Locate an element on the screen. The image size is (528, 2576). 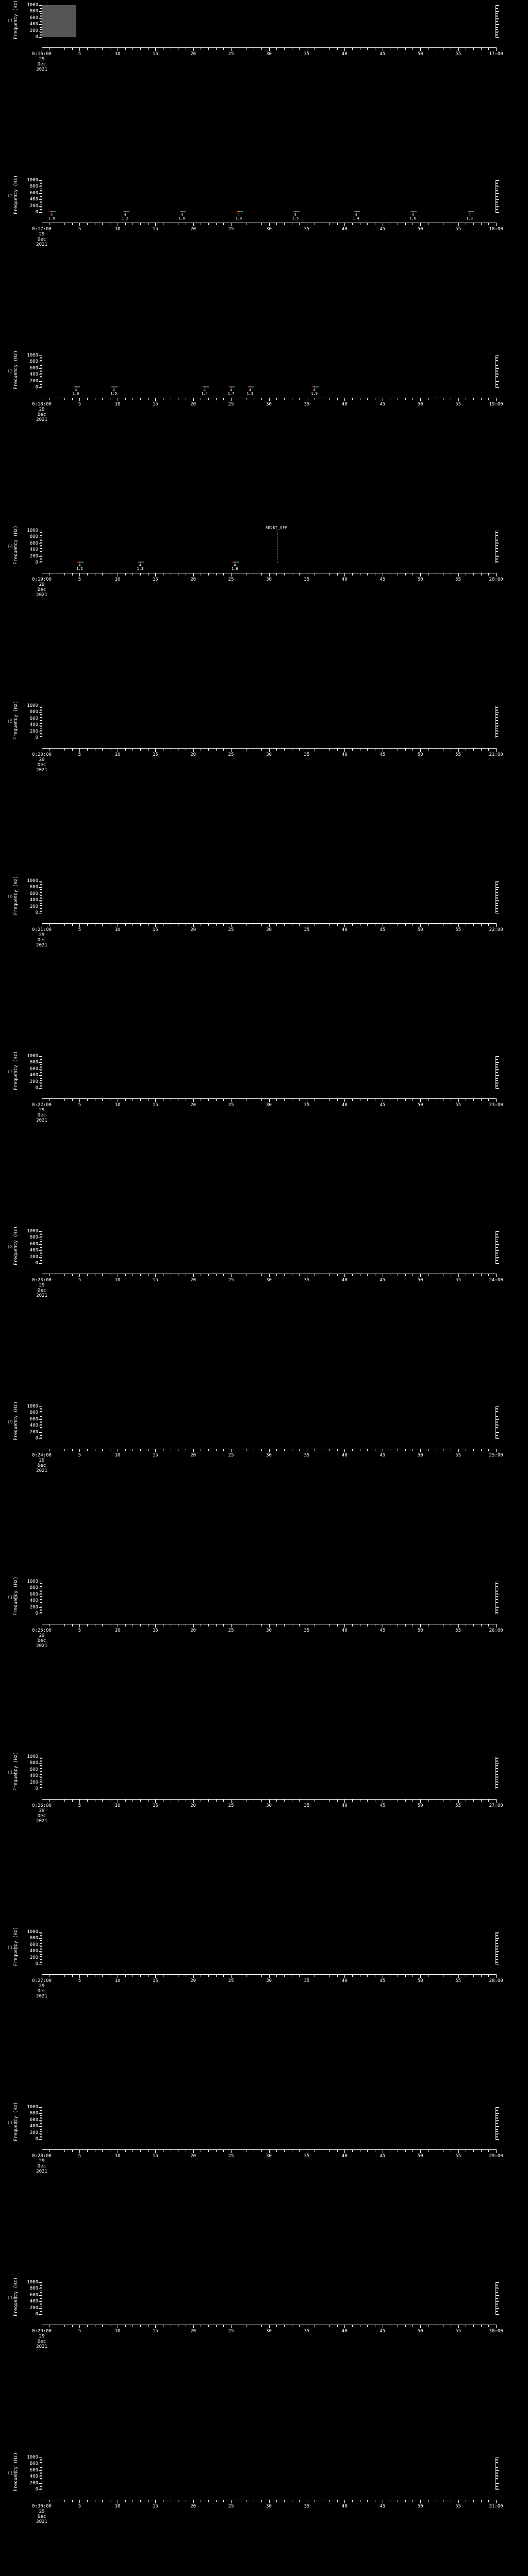
marker-annotation: 4 1.7 is located at coordinates (231, 392).